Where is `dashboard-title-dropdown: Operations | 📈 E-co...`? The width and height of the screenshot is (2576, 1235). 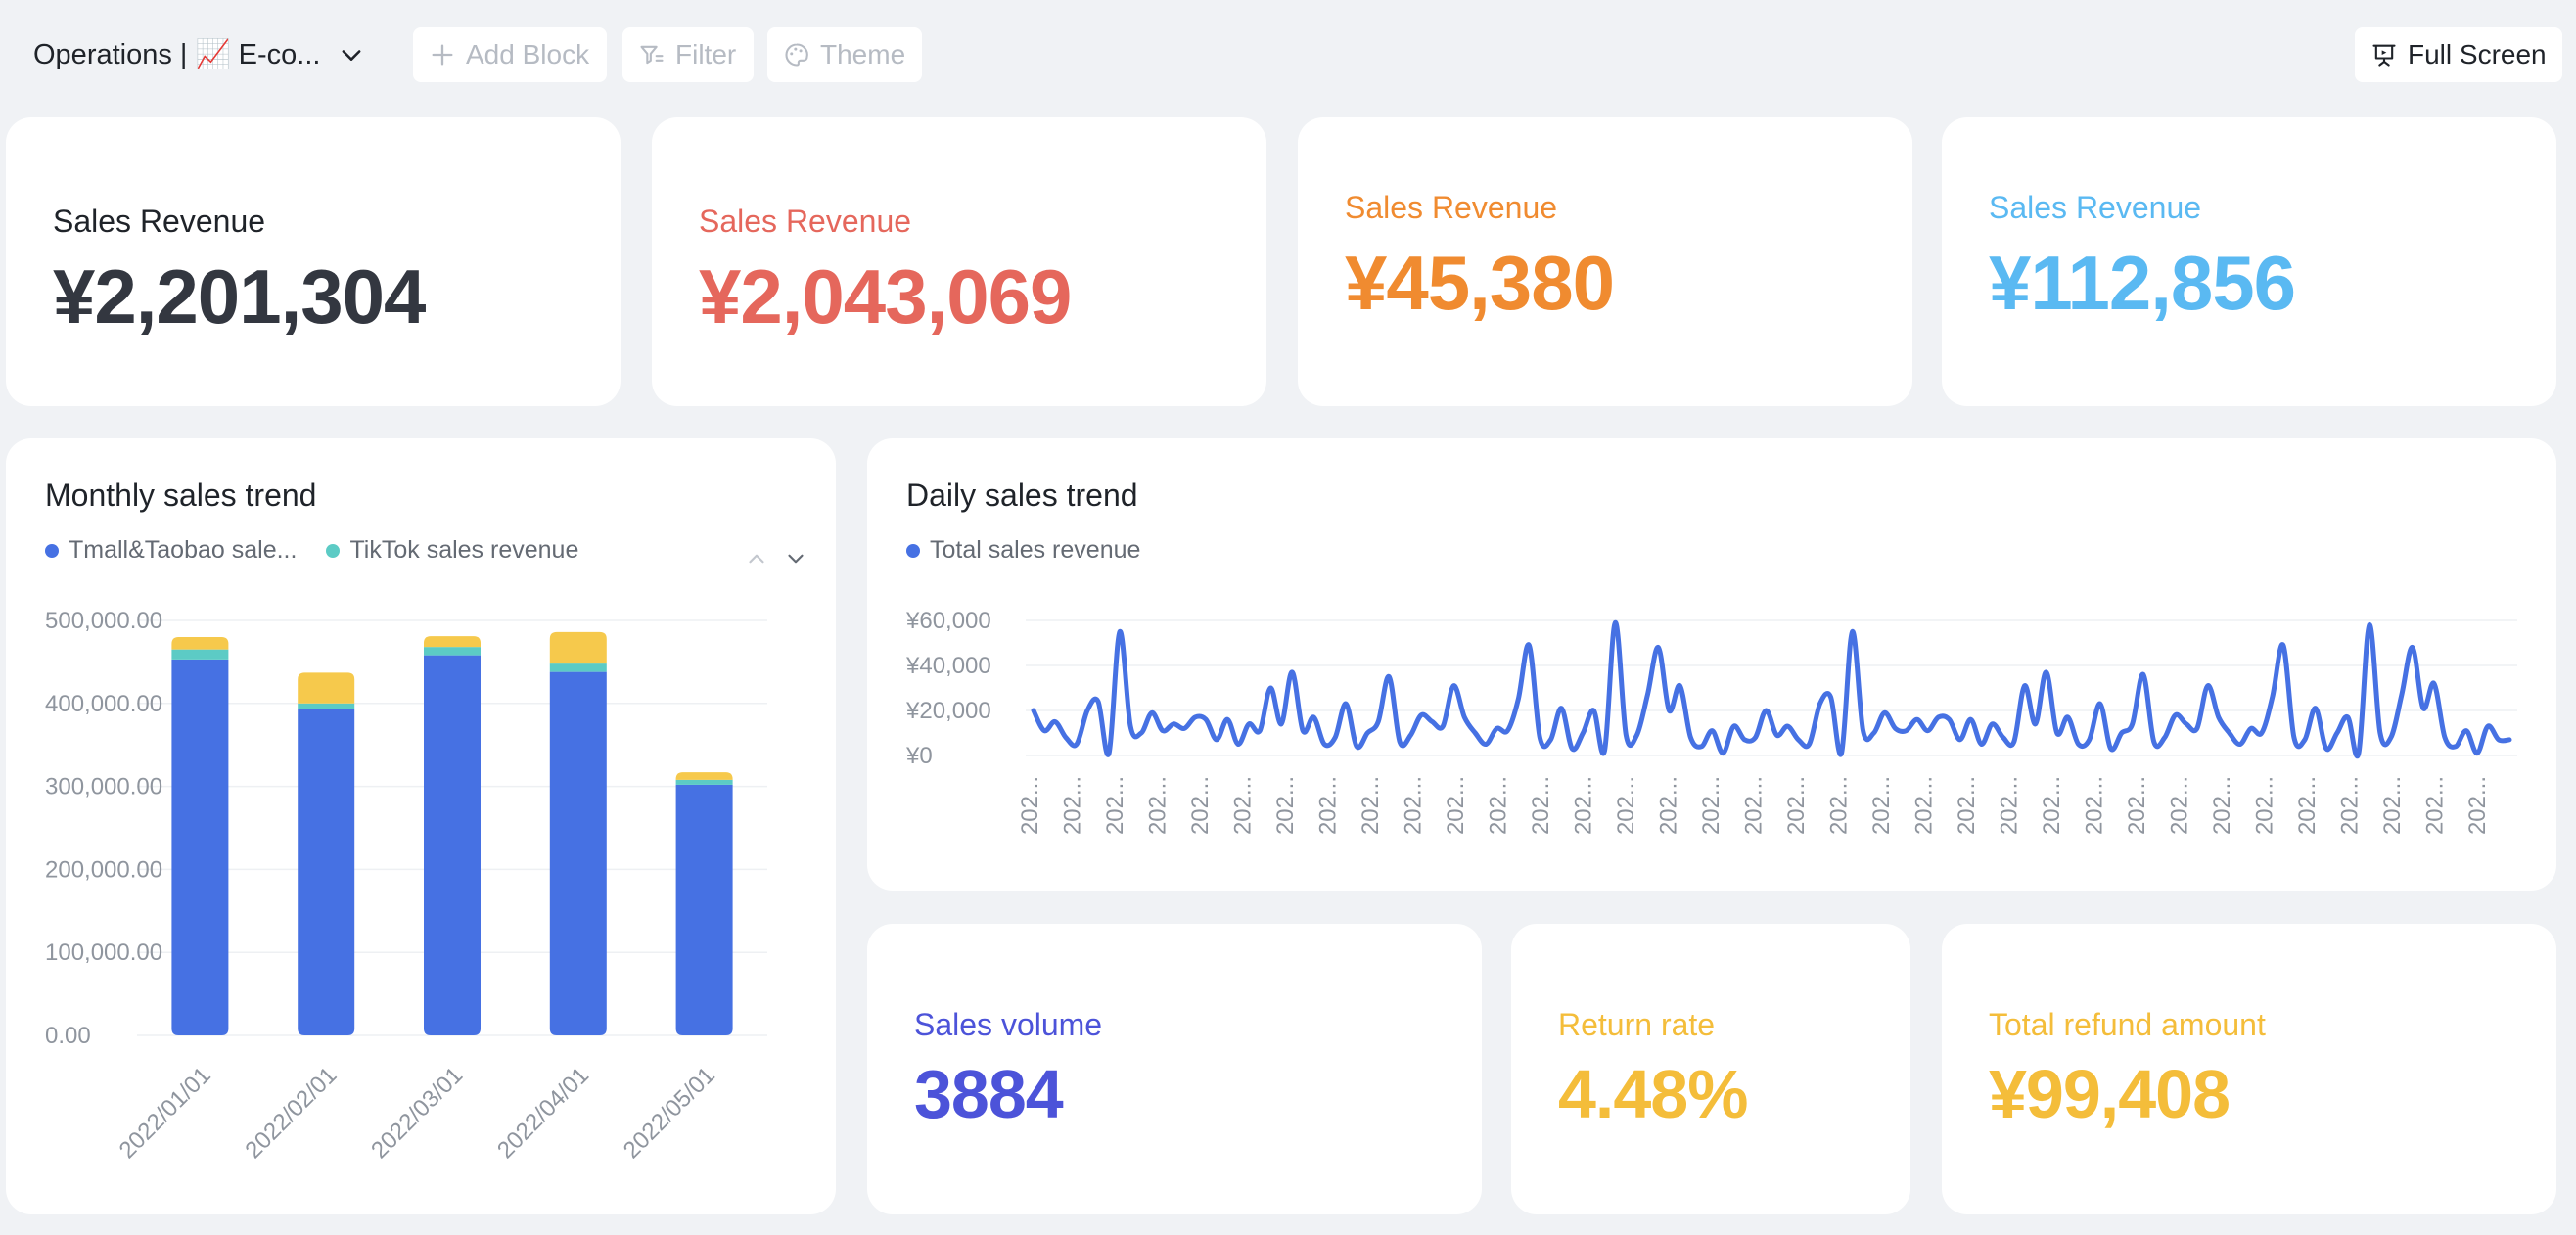
dashboard-title-dropdown: Operations | 📈 E-co... is located at coordinates (199, 55).